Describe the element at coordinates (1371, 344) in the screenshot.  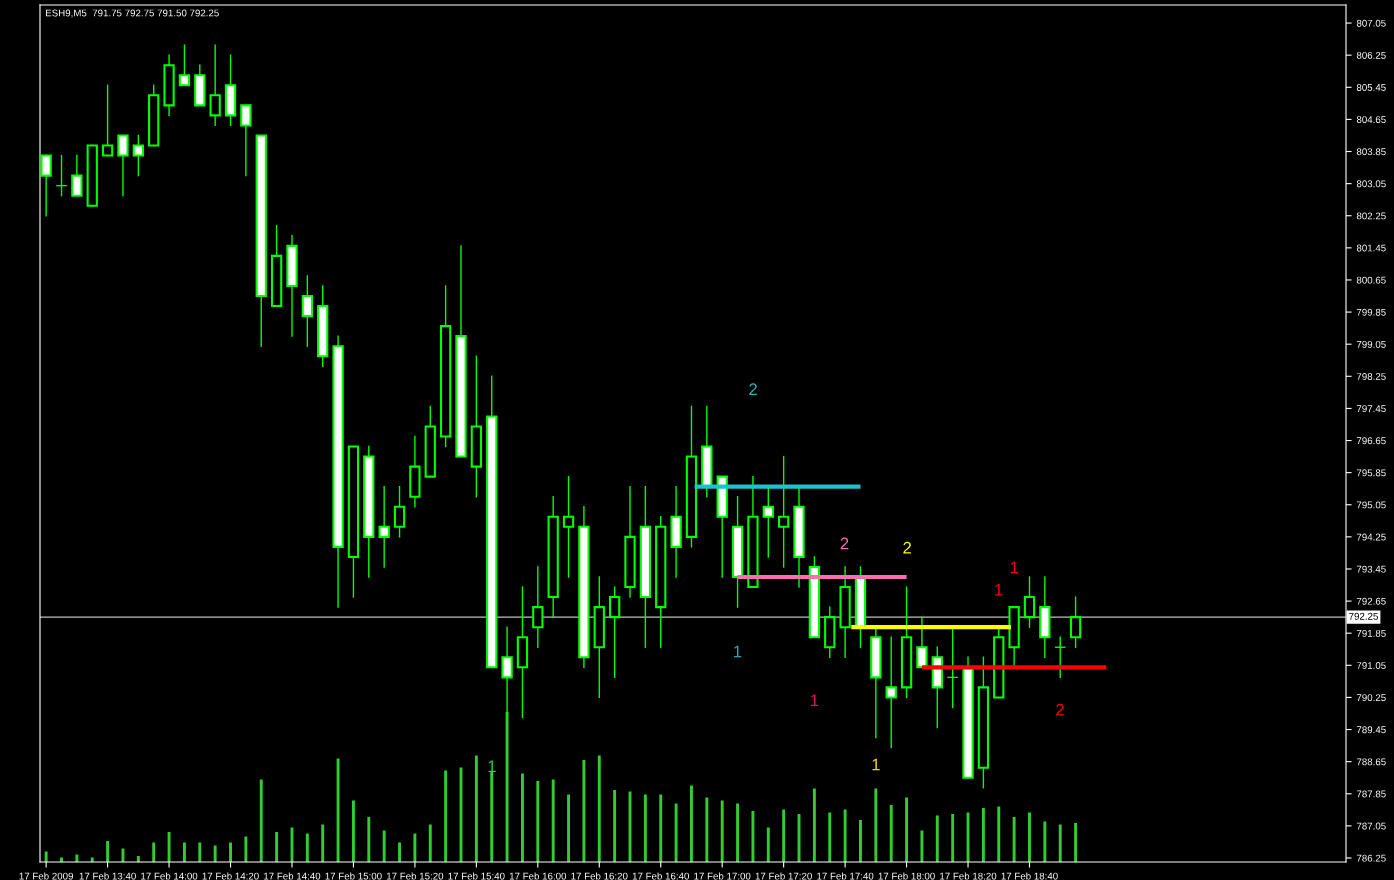
I see `y-tick-label: 799.05` at that location.